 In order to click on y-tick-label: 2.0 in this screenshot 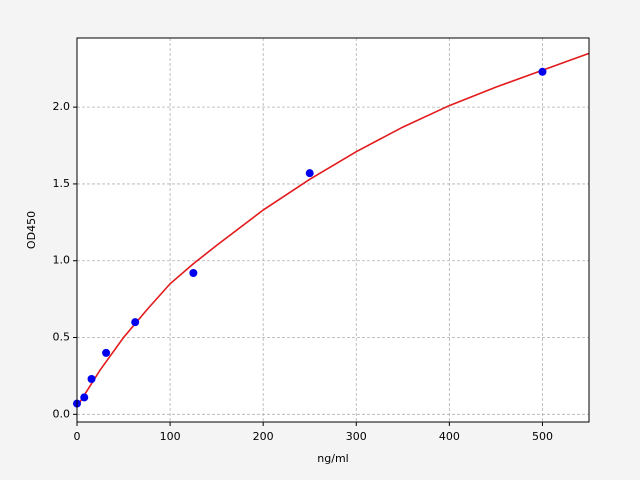, I will do `click(62, 106)`.